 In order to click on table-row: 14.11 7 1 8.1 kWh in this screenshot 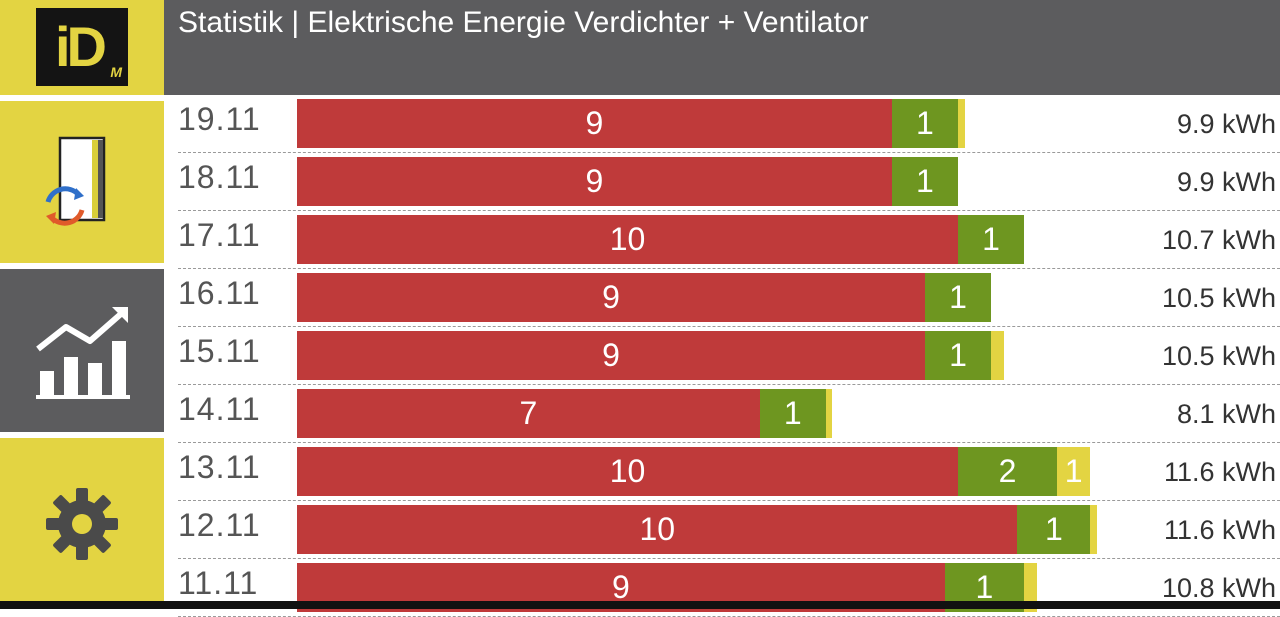, I will do `click(722, 414)`.